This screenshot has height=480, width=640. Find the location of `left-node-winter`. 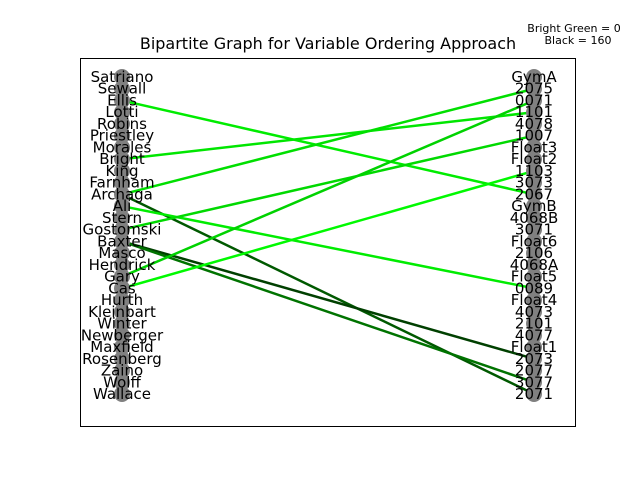

left-node-winter is located at coordinates (122, 323).